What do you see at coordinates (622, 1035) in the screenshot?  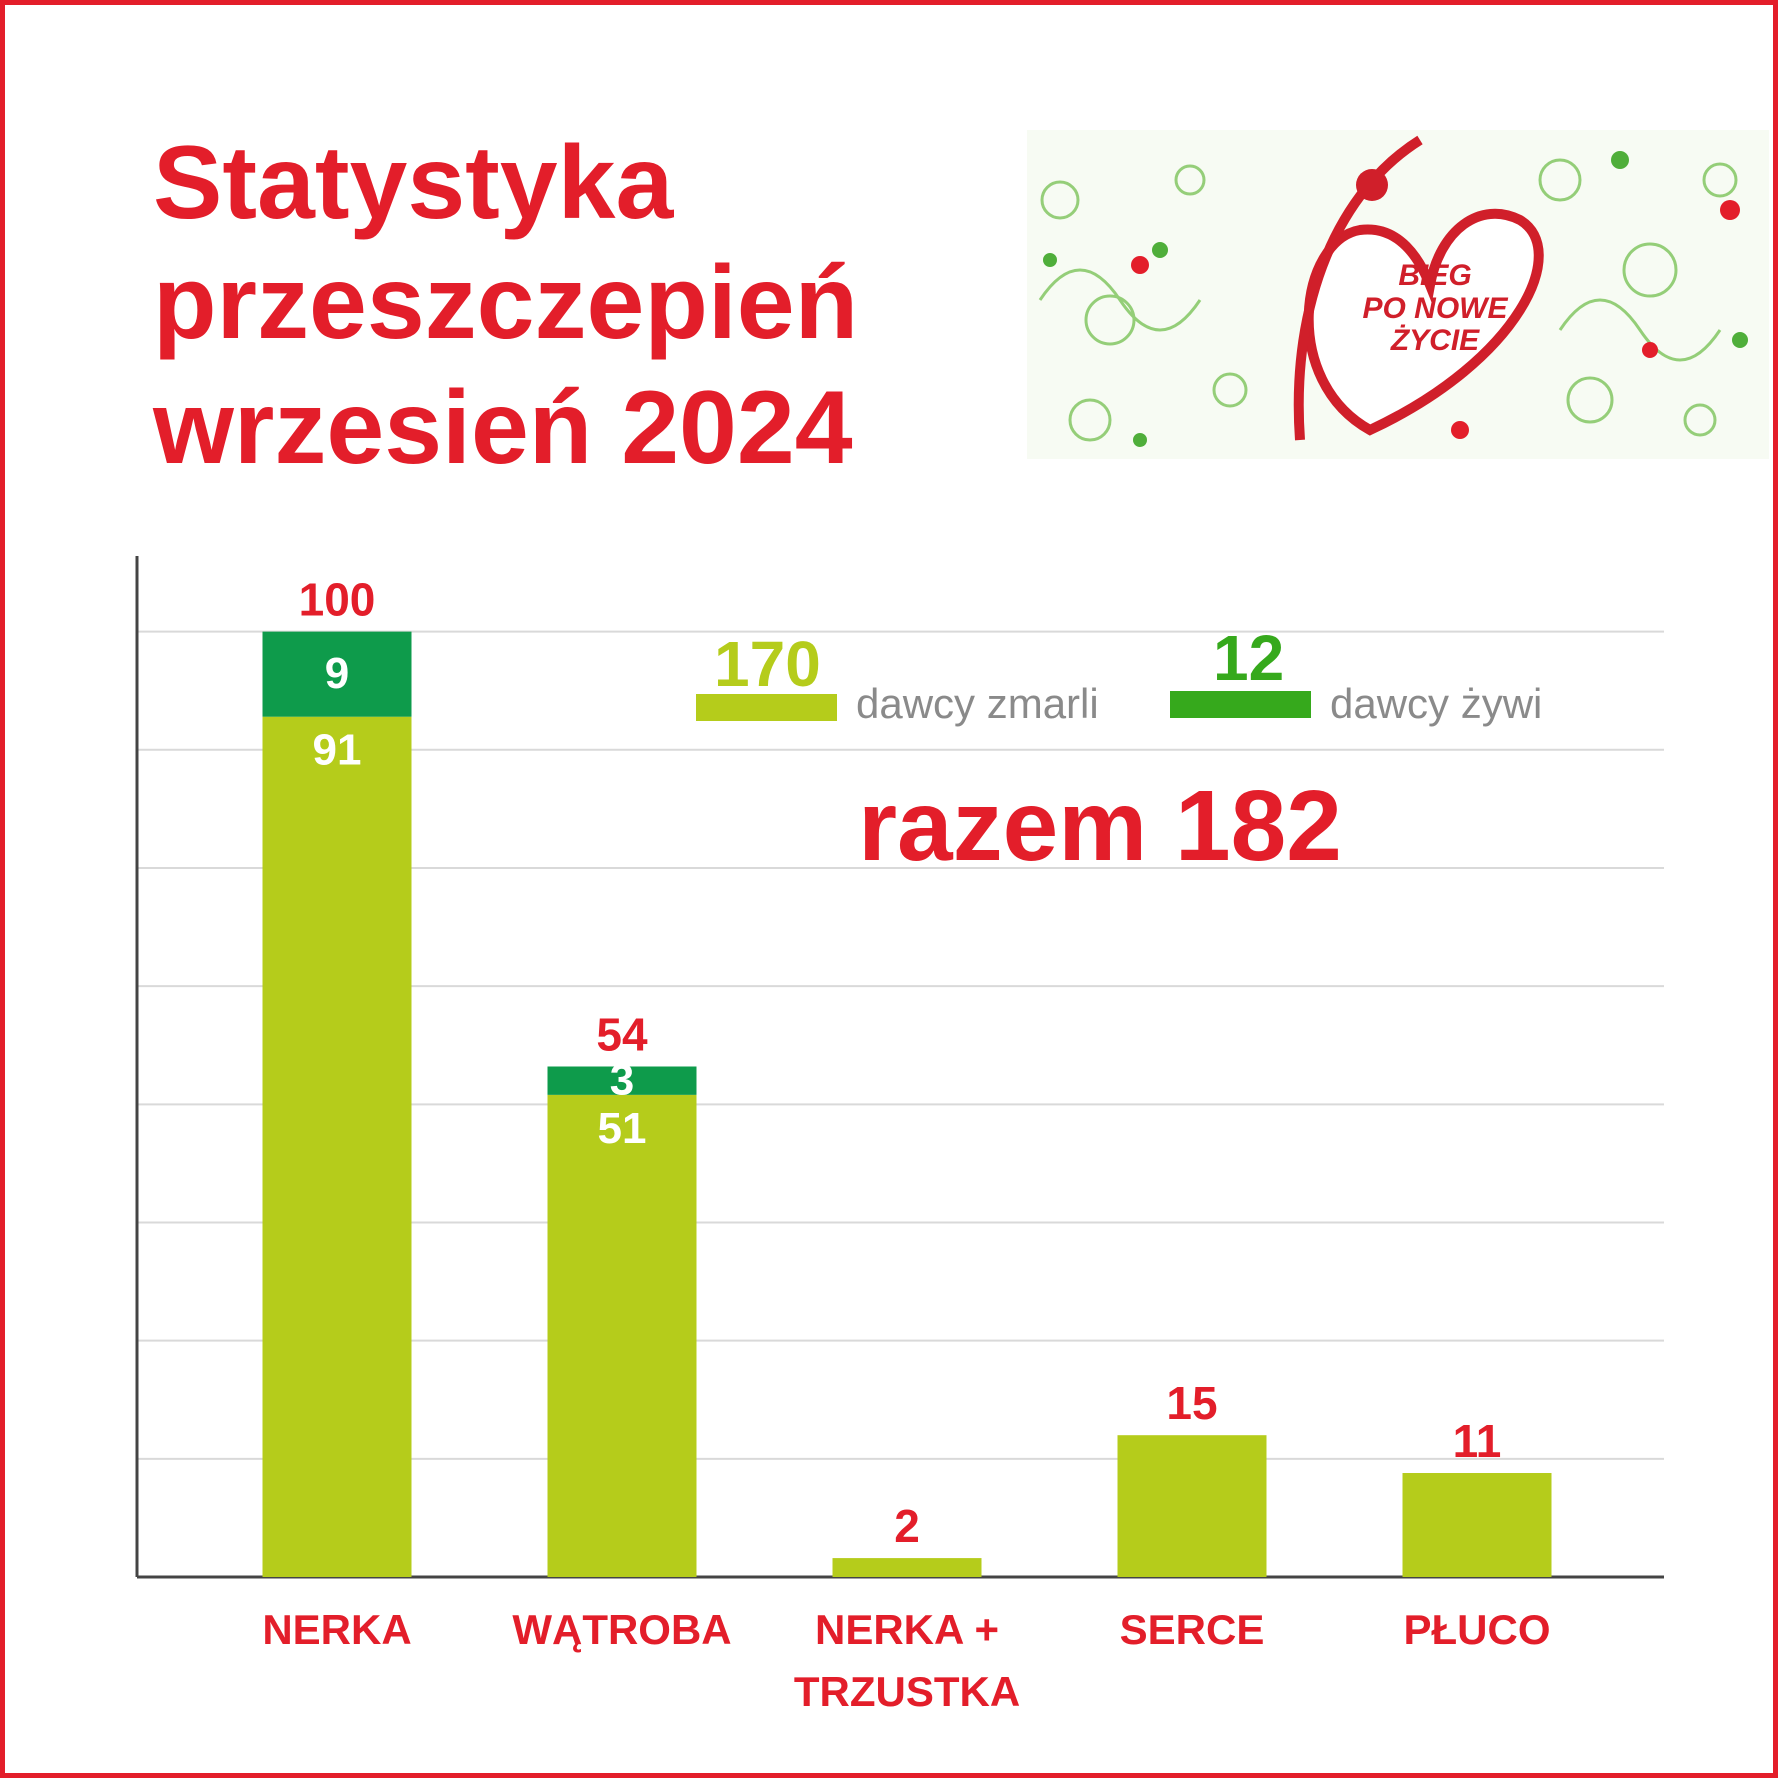 I see `total-label: 54` at bounding box center [622, 1035].